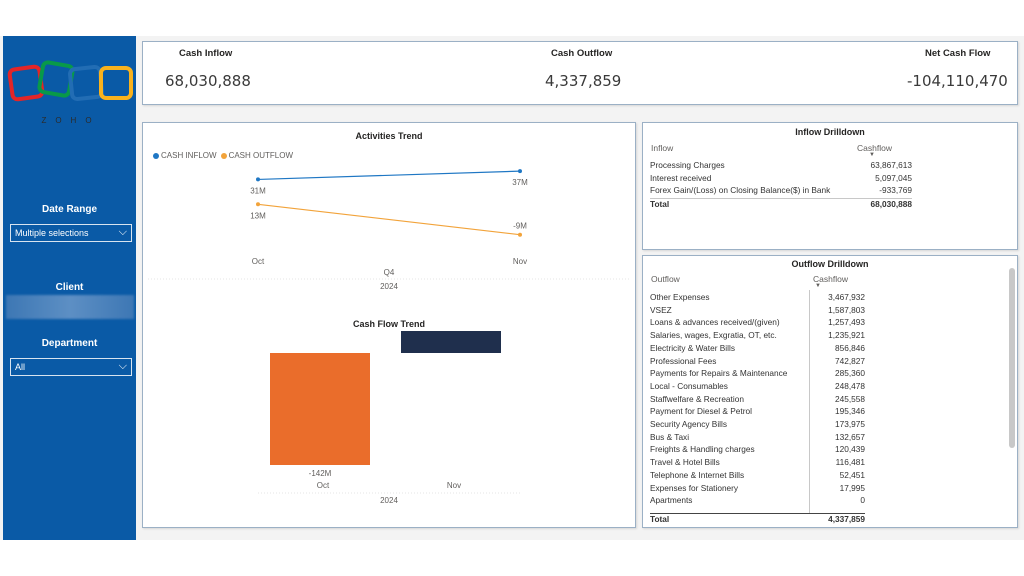 The width and height of the screenshot is (1024, 576). Describe the element at coordinates (520, 182) in the screenshot. I see `data-label: 37M` at that location.